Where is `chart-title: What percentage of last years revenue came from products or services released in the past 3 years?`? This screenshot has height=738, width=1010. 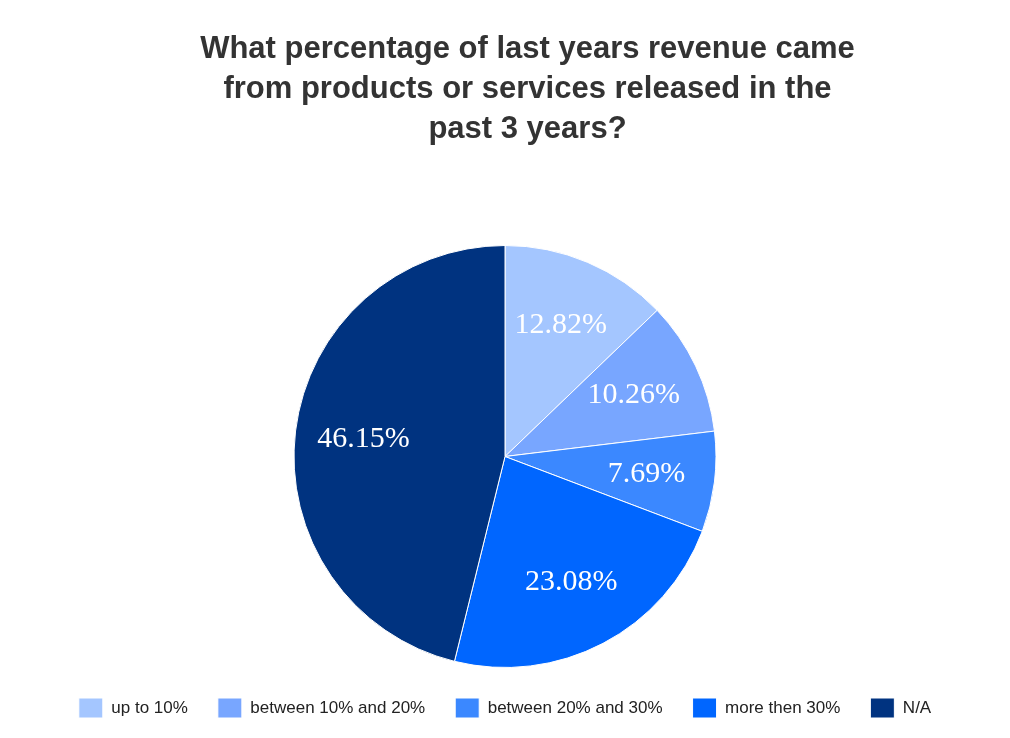
chart-title: What percentage of last years revenue came from products or services released in the past 3 years? is located at coordinates (527, 88).